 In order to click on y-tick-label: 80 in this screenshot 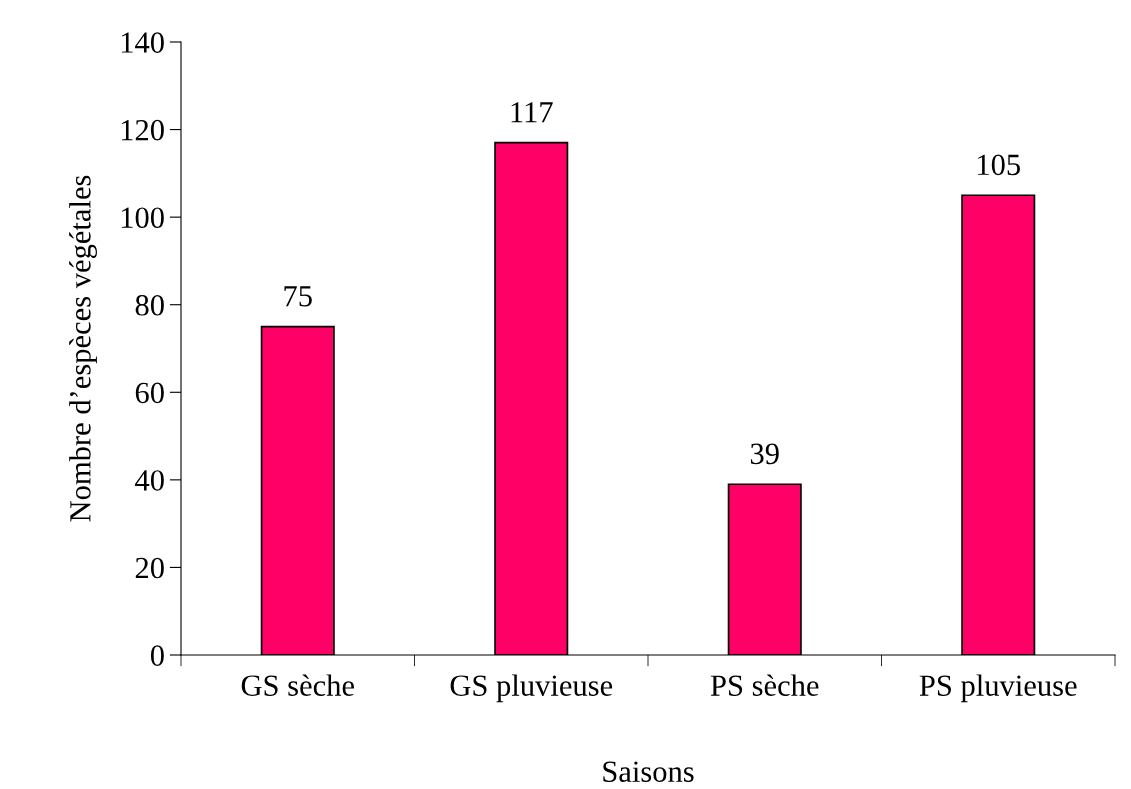, I will do `click(149, 305)`.